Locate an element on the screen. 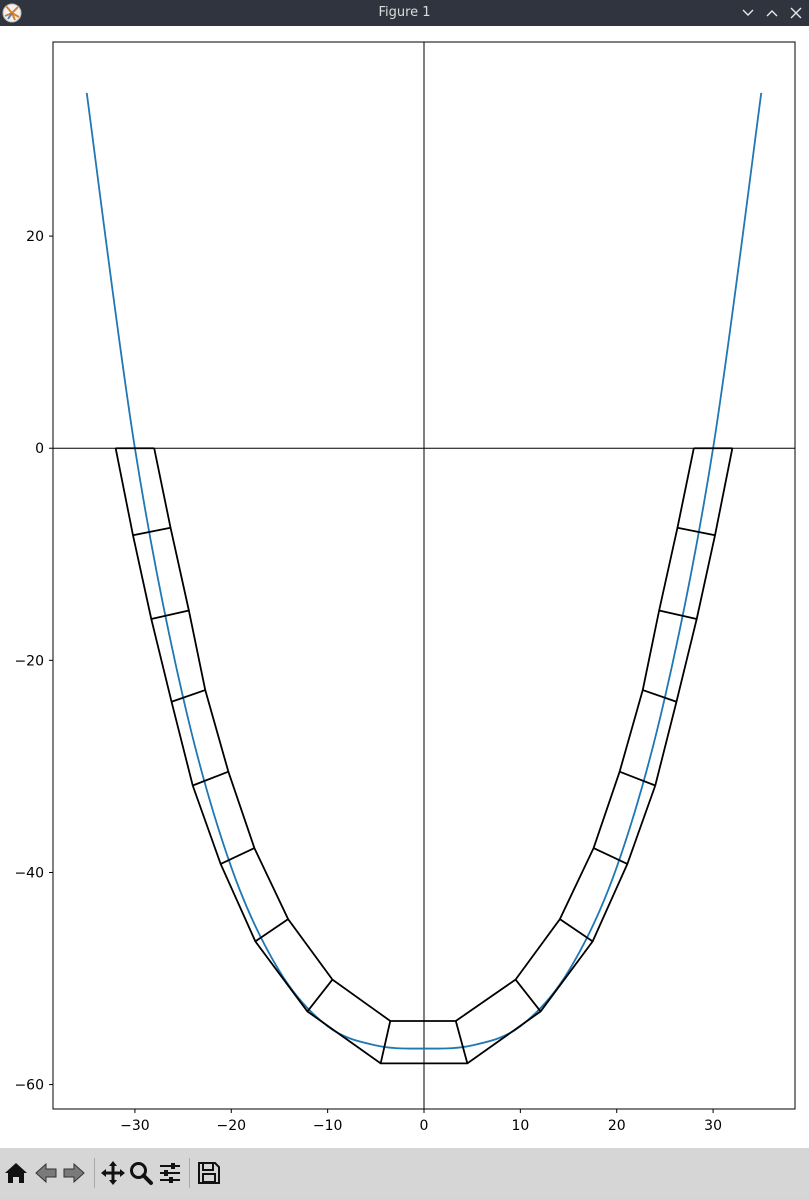  window-title: Figure 1 is located at coordinates (404, 12).